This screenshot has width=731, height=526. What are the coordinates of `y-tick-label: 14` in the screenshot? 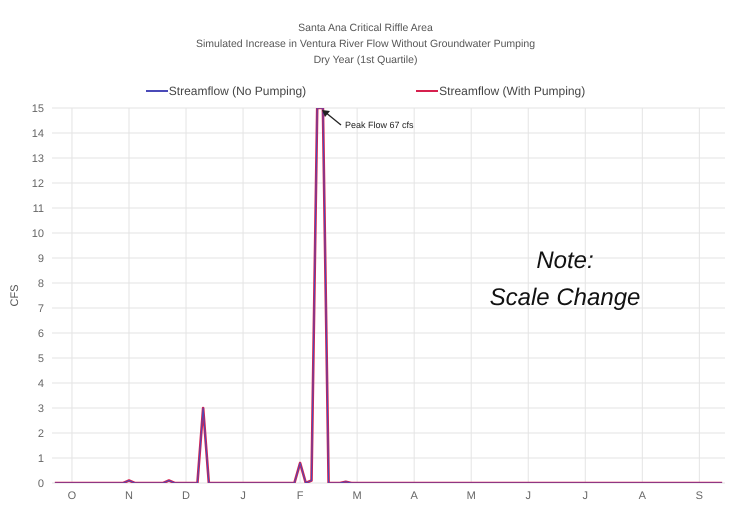 It's located at (38, 134).